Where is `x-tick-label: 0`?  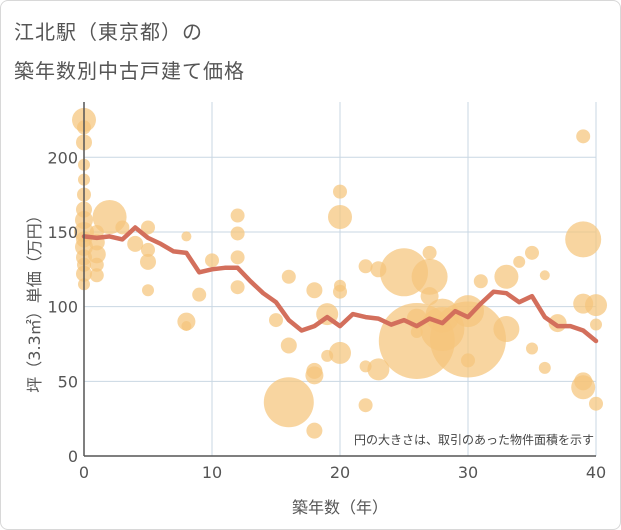
x-tick-label: 0 is located at coordinates (84, 472).